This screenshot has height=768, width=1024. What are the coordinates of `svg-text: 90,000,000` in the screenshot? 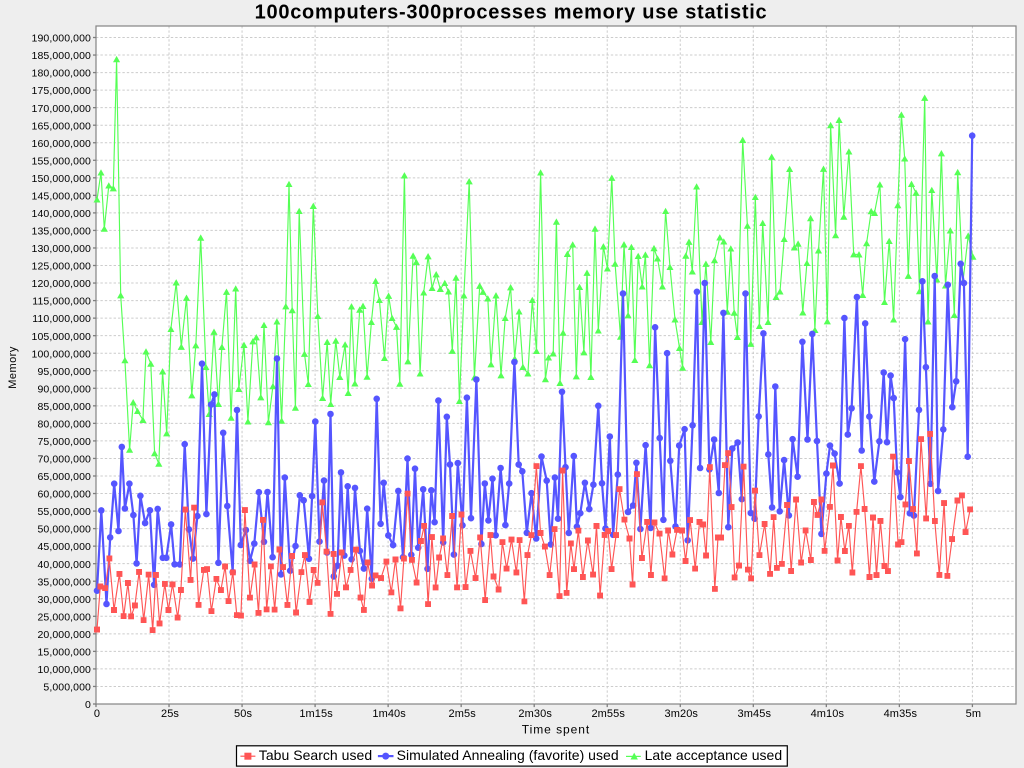 It's located at (64, 389).